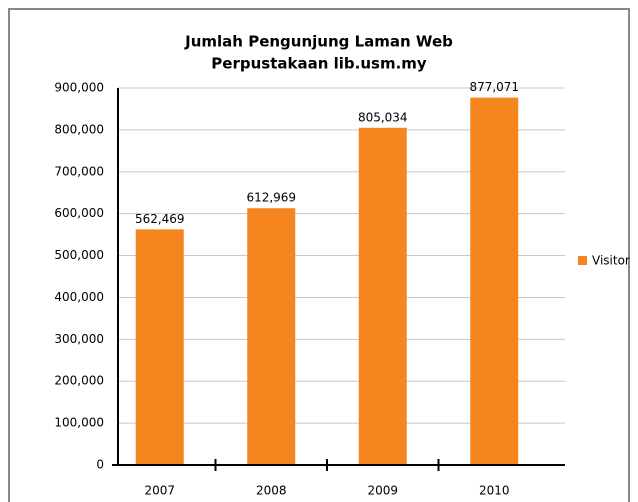  I want to click on data-label: 805,034, so click(383, 117).